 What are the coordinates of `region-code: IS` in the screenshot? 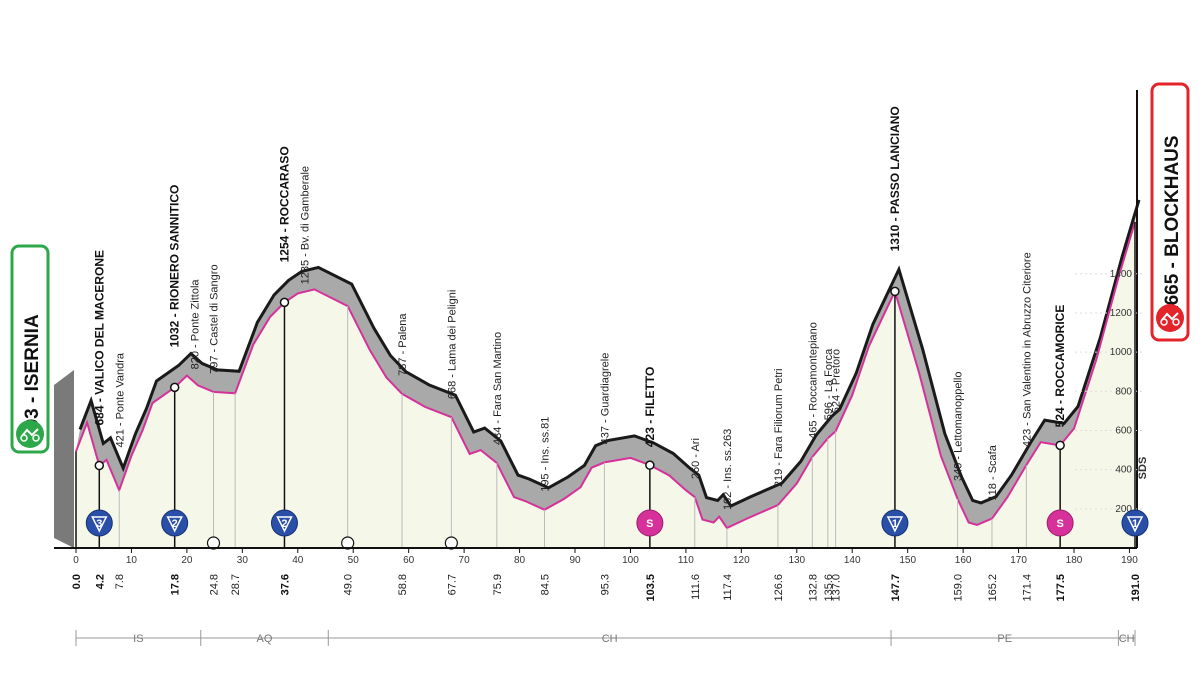 It's located at (138, 639).